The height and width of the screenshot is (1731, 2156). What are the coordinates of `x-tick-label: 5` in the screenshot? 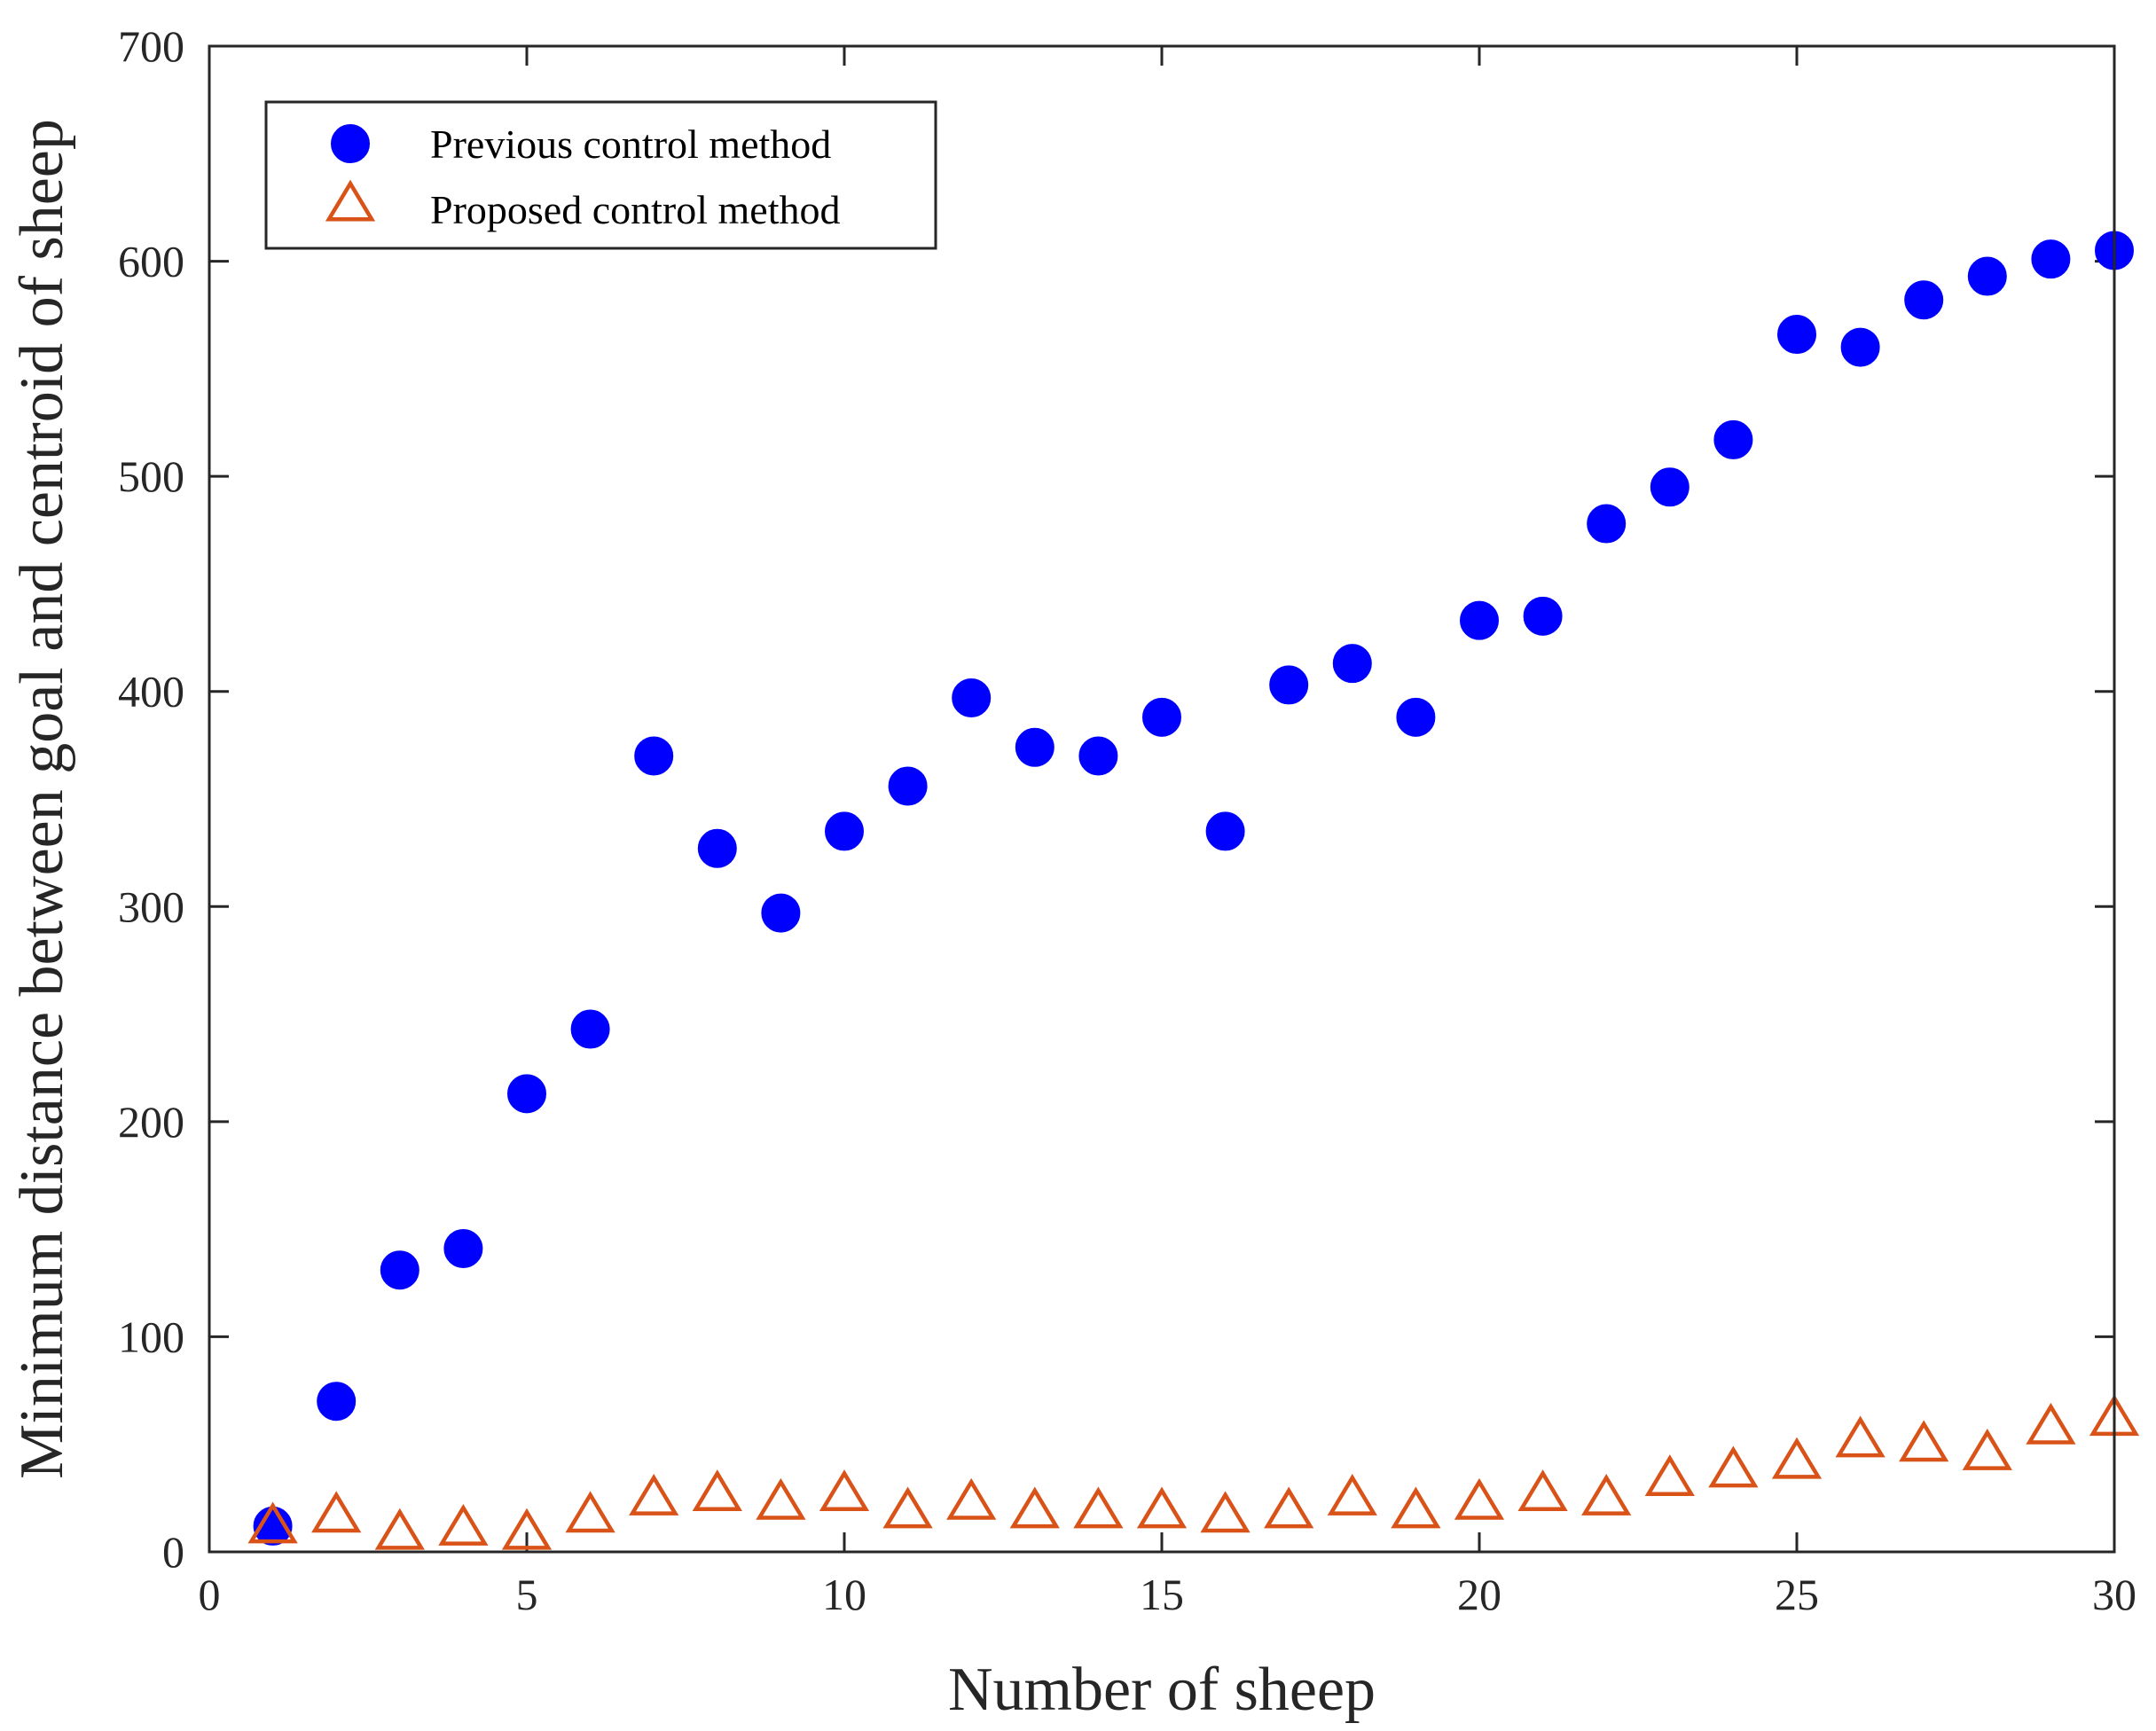 It's located at (527, 1594).